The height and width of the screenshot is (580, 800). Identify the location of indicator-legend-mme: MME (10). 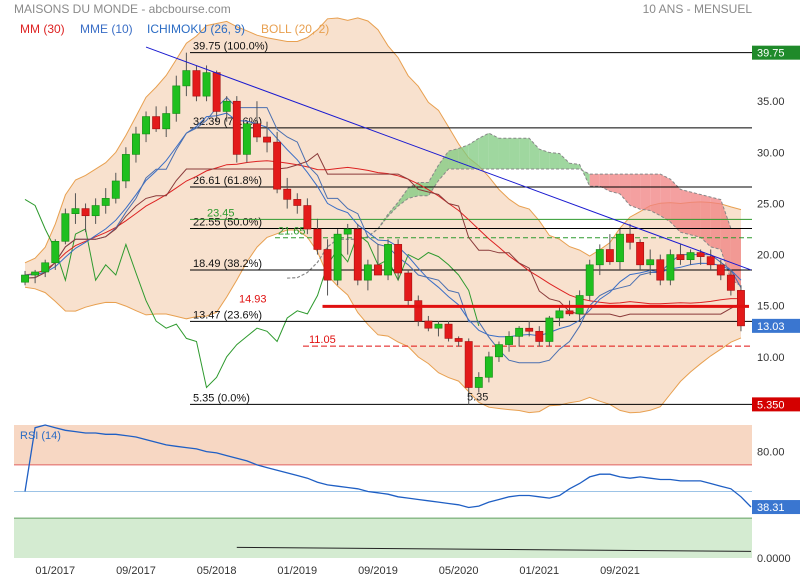
(106, 29).